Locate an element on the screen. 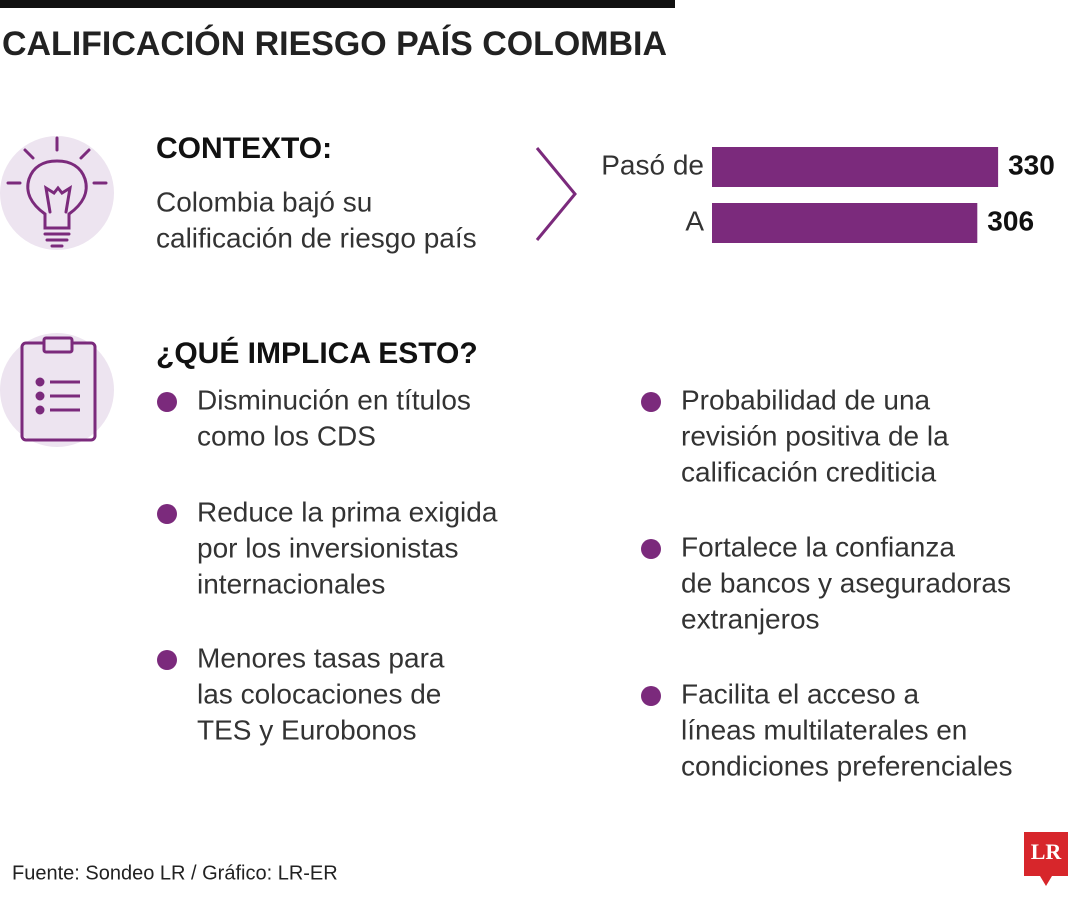 Image resolution: width=1080 pixels, height=900 pixels. implication-line: condiciones preferenciales is located at coordinates (847, 765).